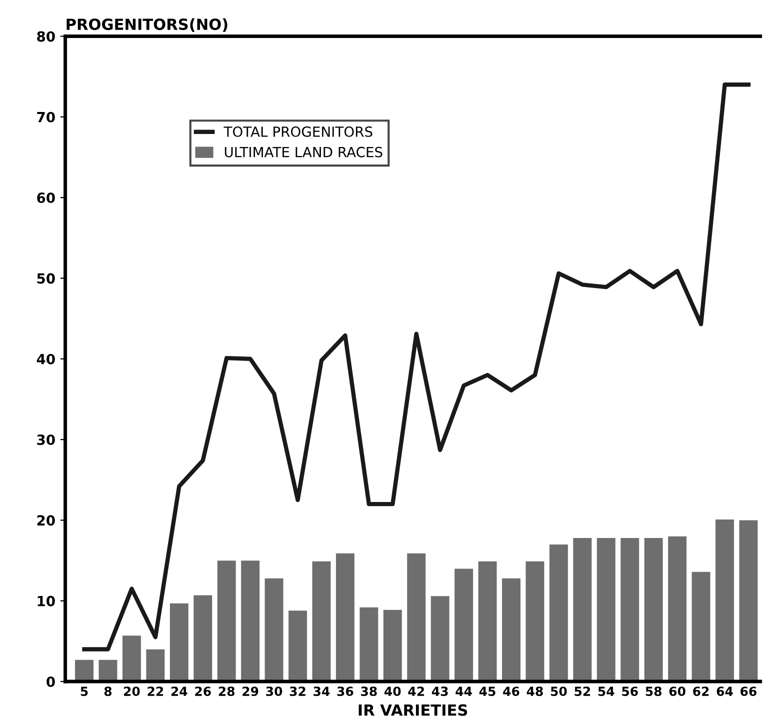 This screenshot has height=725, width=768. What do you see at coordinates (46, 520) in the screenshot?
I see `y-tick-label: 20` at bounding box center [46, 520].